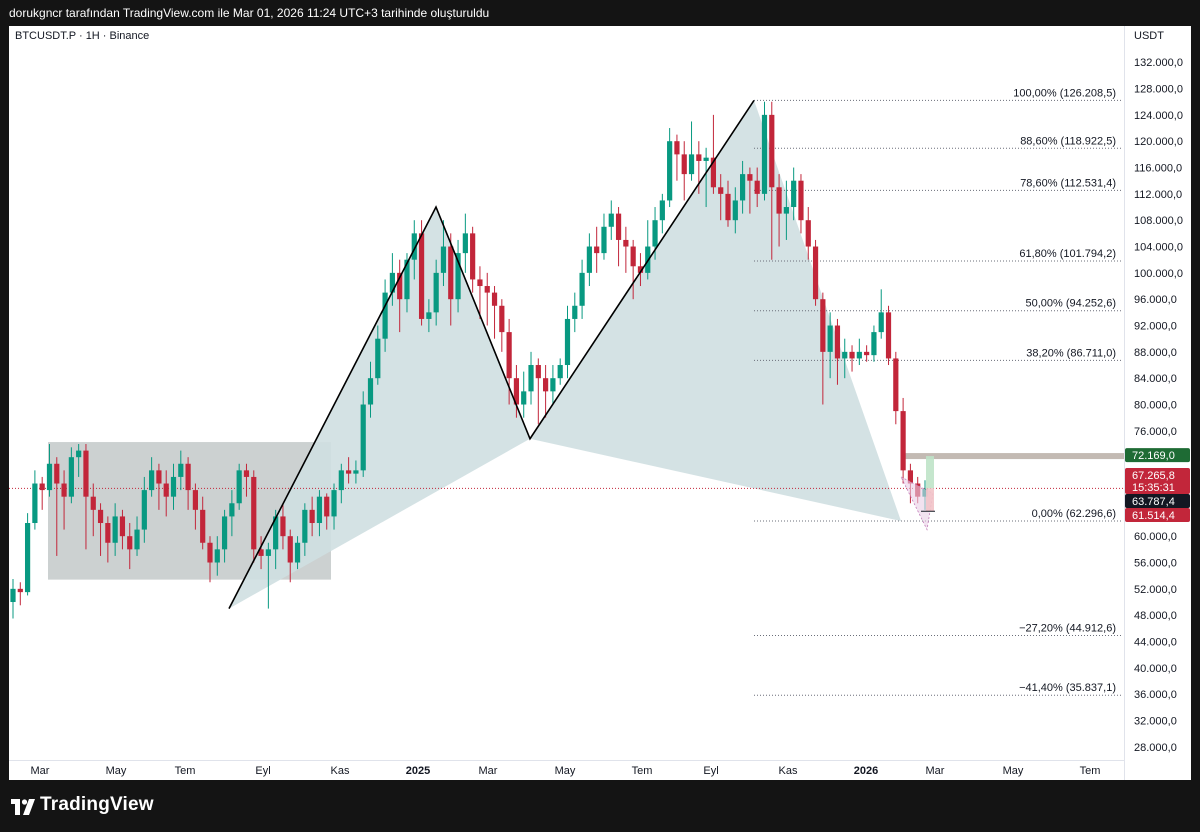 This screenshot has height=832, width=1200. Describe the element at coordinates (1155, 432) in the screenshot. I see `price-tick-14: 76.000,0` at that location.